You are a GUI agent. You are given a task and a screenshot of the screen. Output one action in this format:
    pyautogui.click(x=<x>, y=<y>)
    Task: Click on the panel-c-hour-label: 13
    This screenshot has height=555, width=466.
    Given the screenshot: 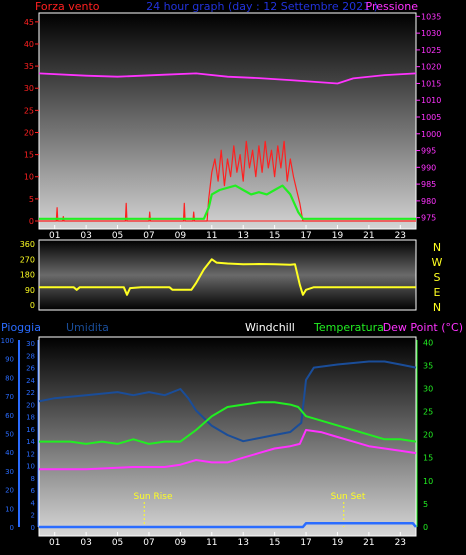 What is the action you would take?
    pyautogui.click(x=242, y=543)
    